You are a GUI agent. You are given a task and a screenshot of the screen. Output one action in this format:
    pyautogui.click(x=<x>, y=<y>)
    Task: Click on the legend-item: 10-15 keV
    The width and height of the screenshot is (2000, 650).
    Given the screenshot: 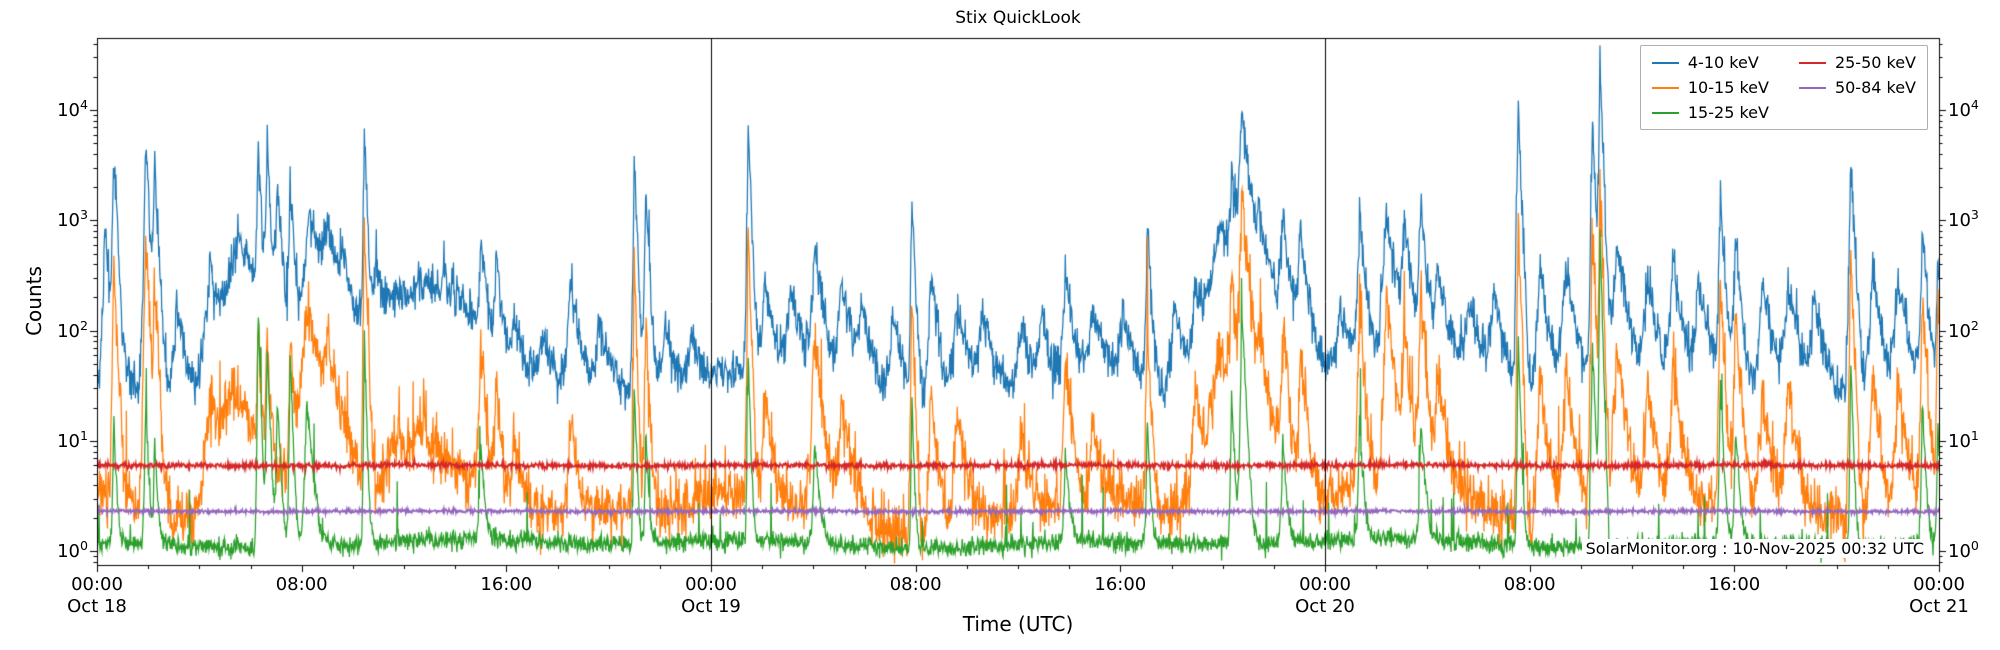 What is the action you would take?
    pyautogui.click(x=1710, y=87)
    